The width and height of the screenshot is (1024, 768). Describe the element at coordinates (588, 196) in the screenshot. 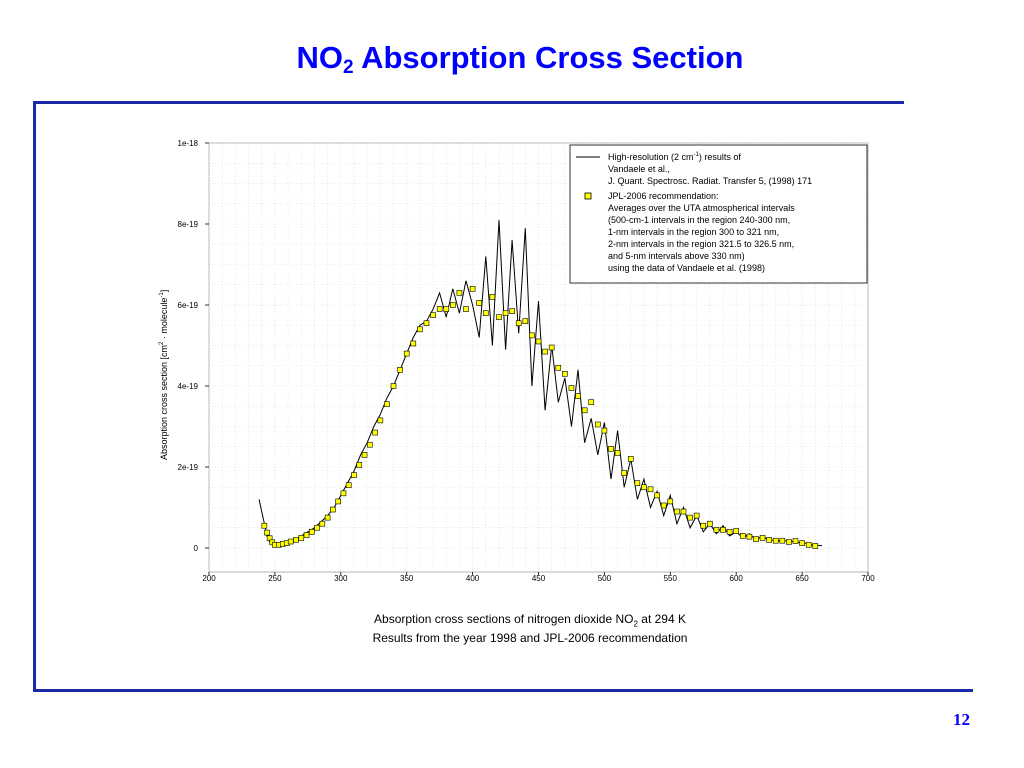

I see `legend-marker-swatch` at that location.